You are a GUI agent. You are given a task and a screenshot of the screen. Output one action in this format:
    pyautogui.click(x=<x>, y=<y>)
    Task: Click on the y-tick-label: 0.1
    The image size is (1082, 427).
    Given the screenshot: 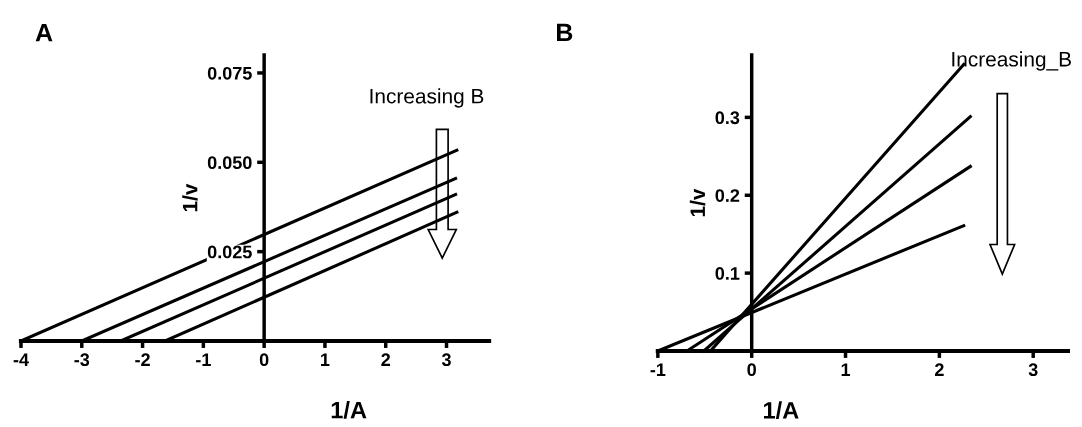 What is the action you would take?
    pyautogui.click(x=727, y=273)
    